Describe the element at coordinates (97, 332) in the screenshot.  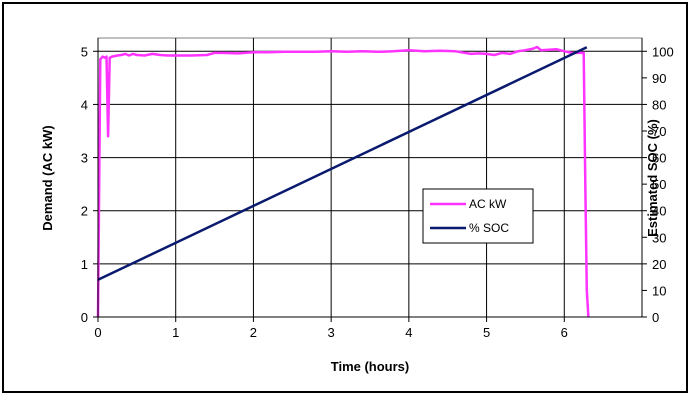
I see `x-tick-label: 0` at that location.